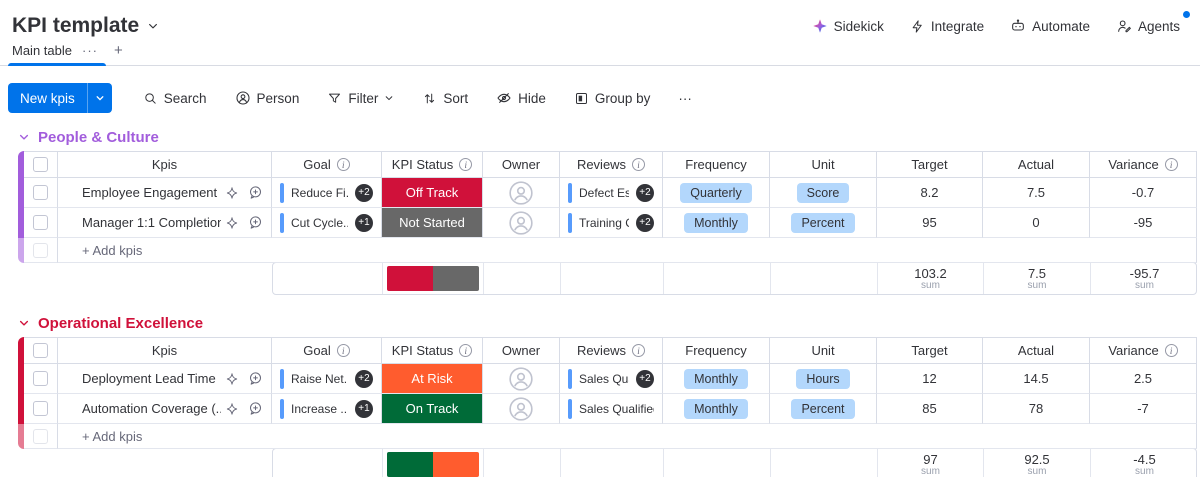 This screenshot has height=477, width=1200. What do you see at coordinates (1050, 26) in the screenshot?
I see `automate-button: Automate` at bounding box center [1050, 26].